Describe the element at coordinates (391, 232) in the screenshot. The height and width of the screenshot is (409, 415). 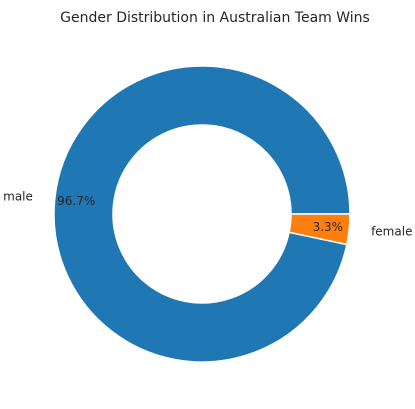
I see `category-label-female: female` at that location.